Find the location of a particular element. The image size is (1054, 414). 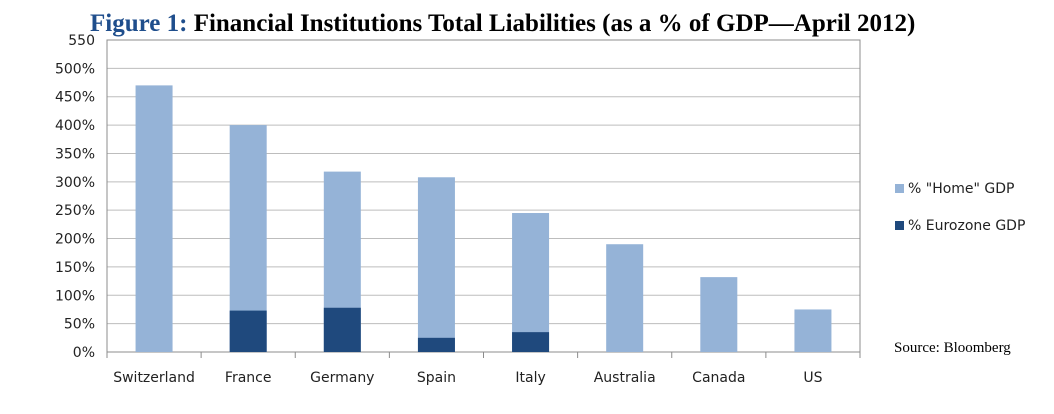

y-tick-label: 400% is located at coordinates (75, 126).